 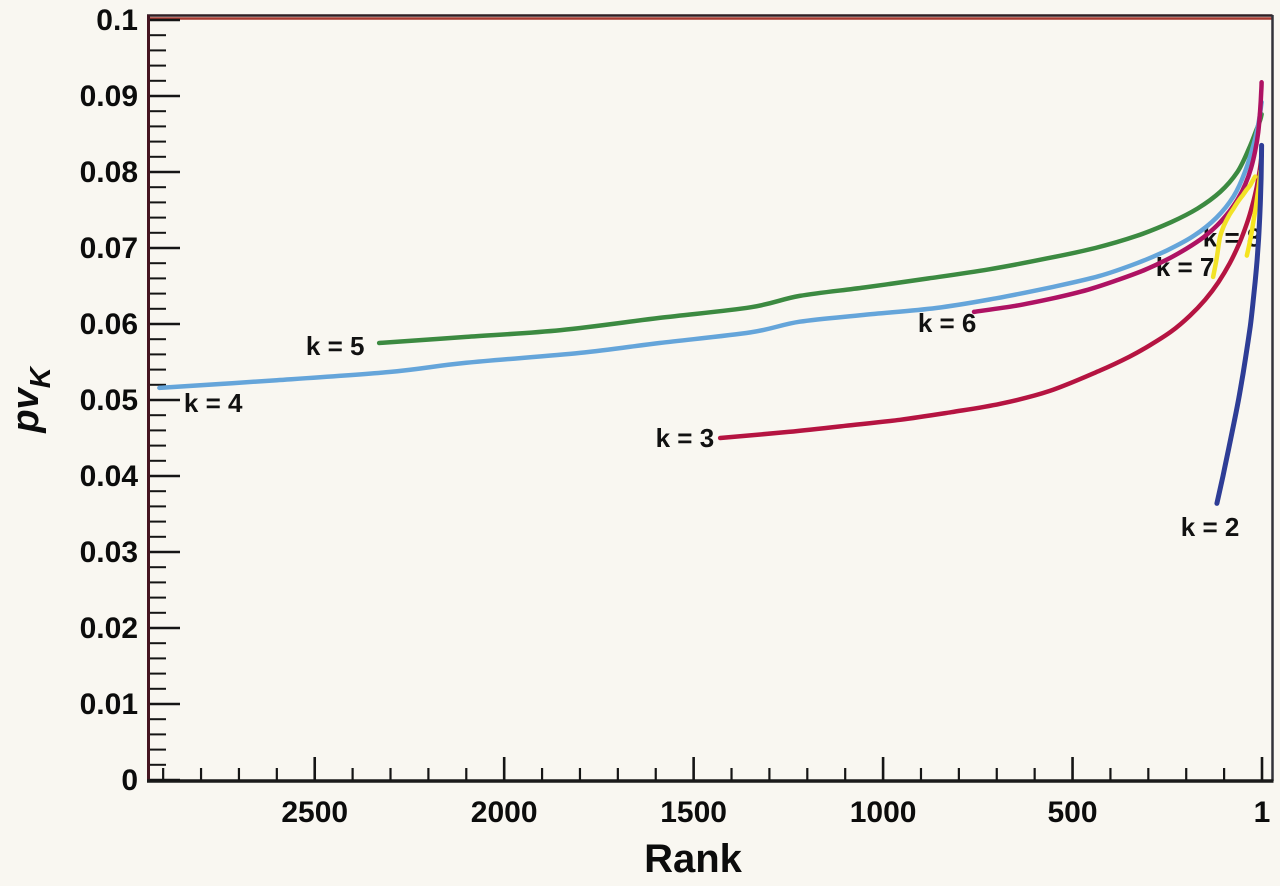 I want to click on curve-k=6, so click(x=1117, y=197).